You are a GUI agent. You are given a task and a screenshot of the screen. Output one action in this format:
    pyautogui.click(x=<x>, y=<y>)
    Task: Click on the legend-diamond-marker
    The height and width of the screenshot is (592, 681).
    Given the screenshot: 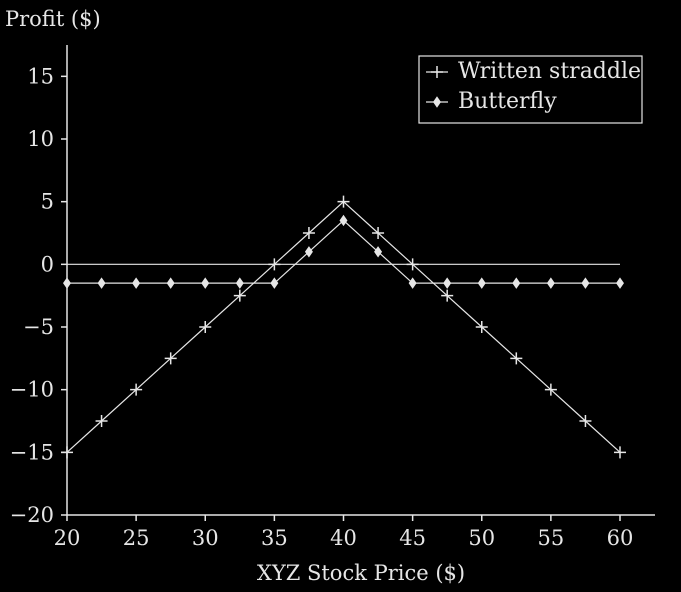 What is the action you would take?
    pyautogui.click(x=437, y=102)
    